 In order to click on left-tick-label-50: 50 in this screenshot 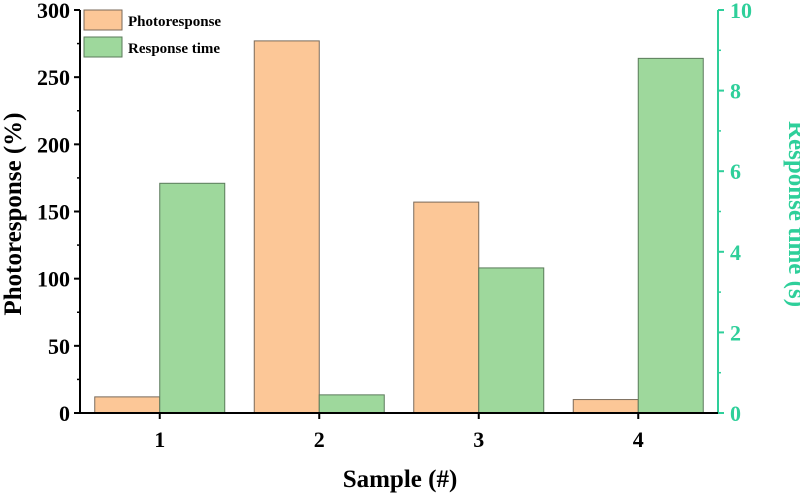, I will do `click(59, 346)`.